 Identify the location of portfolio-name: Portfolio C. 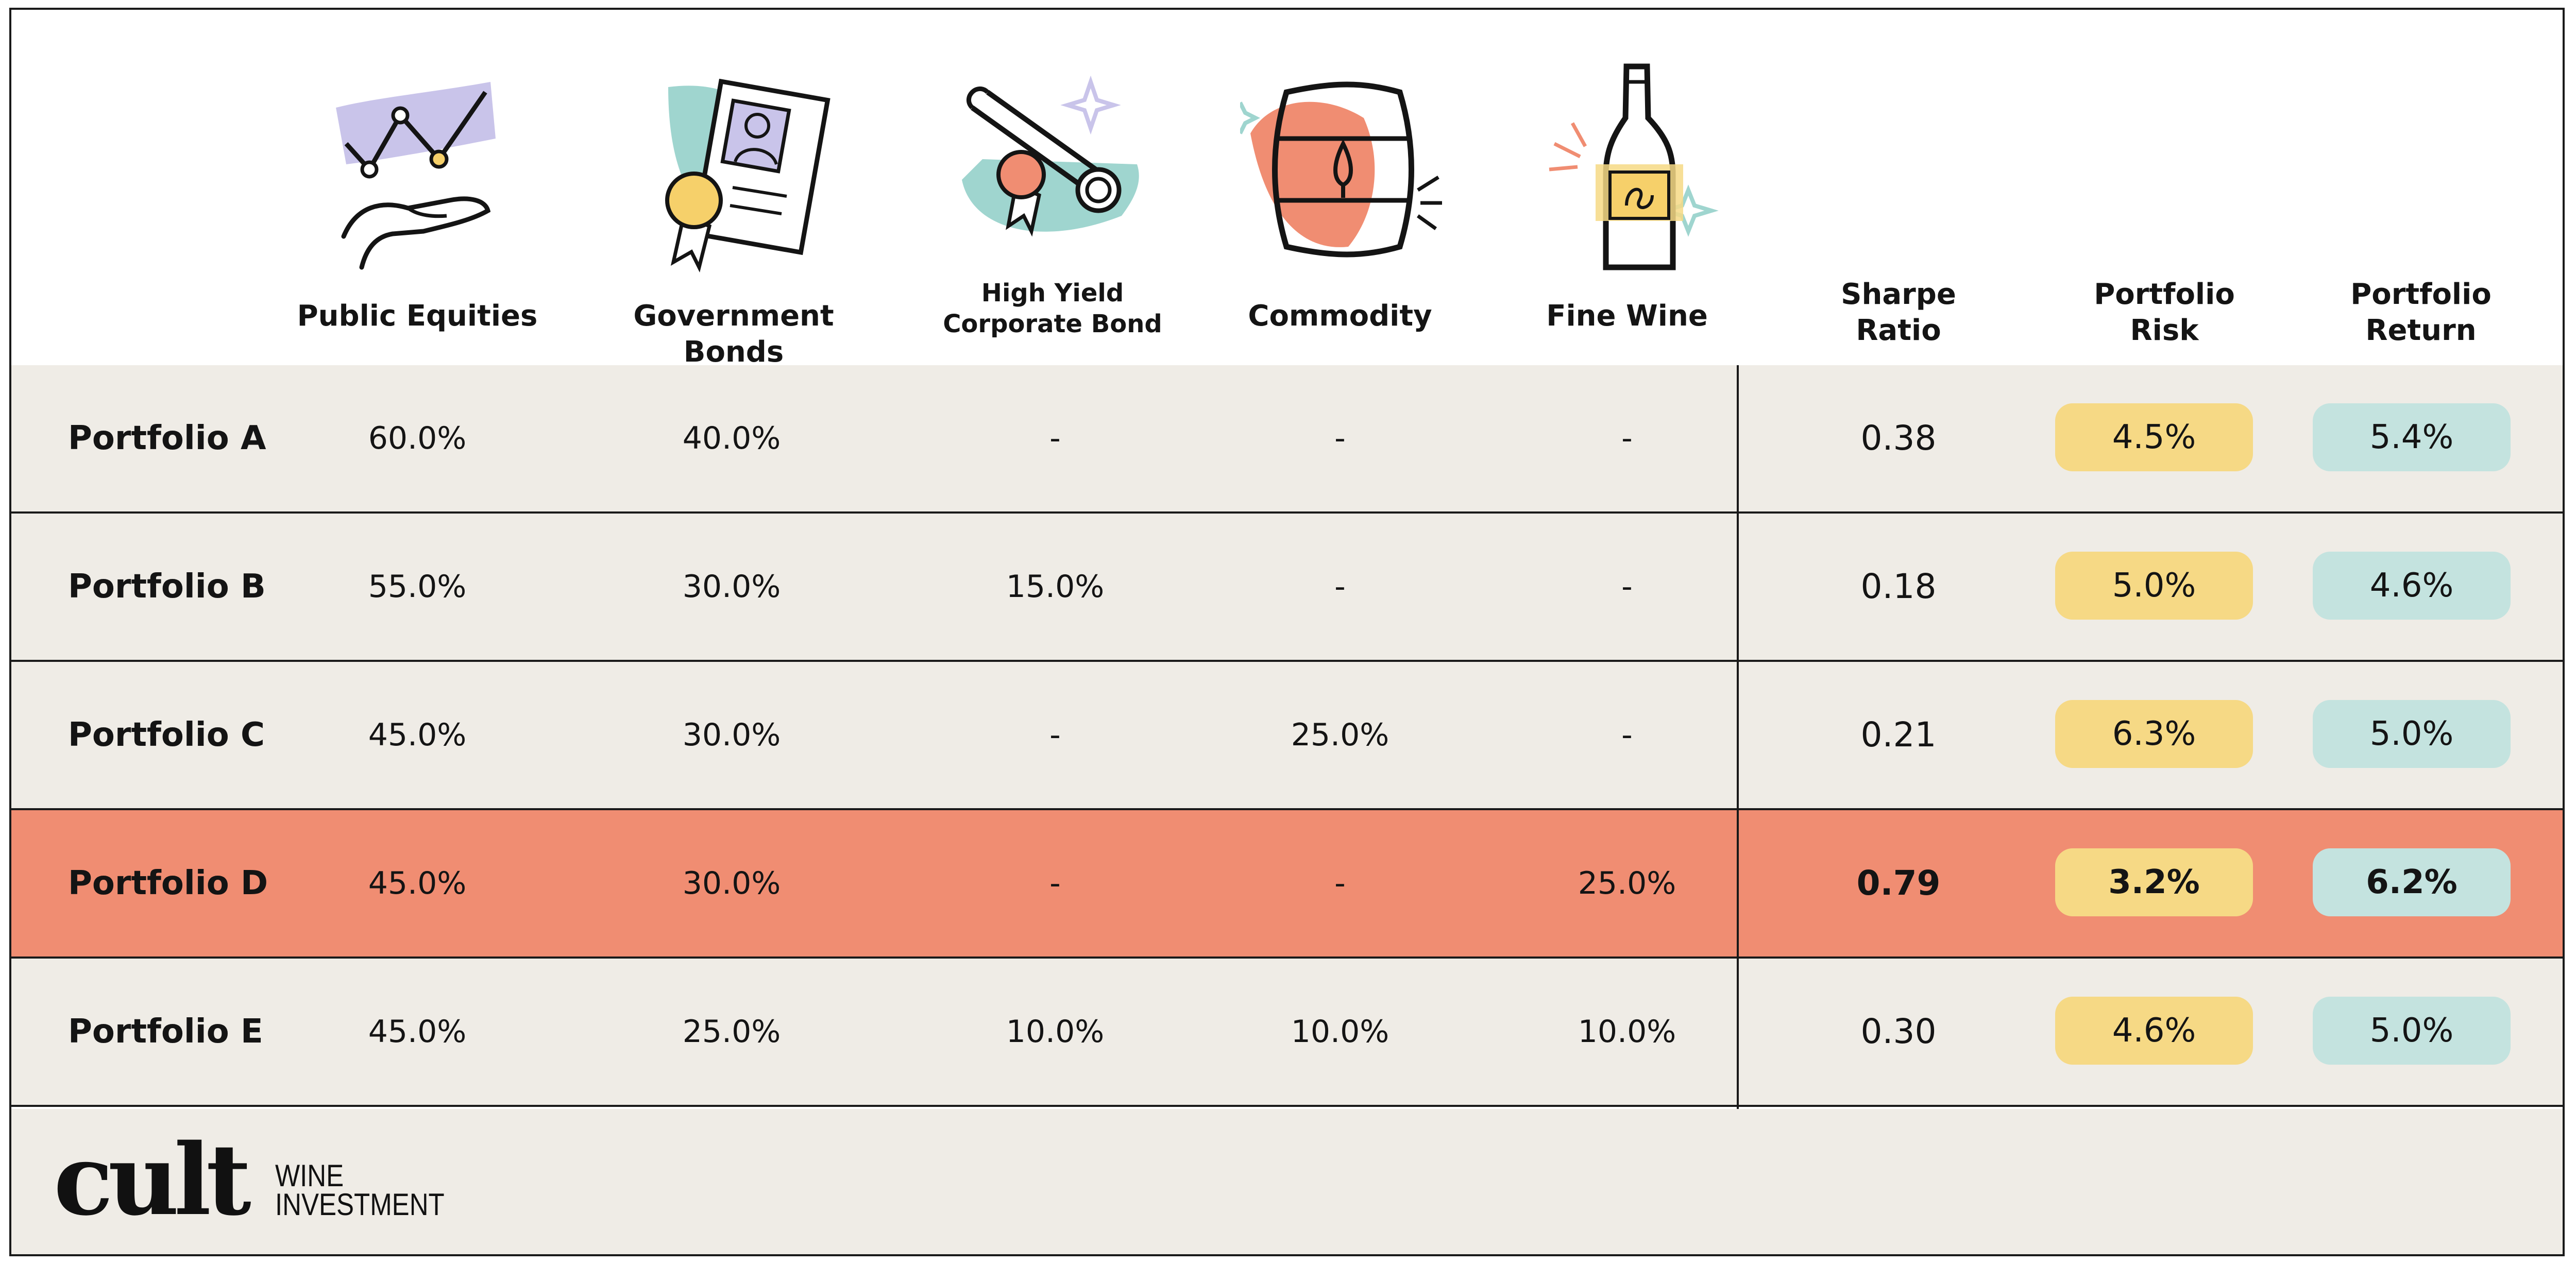
(167, 735).